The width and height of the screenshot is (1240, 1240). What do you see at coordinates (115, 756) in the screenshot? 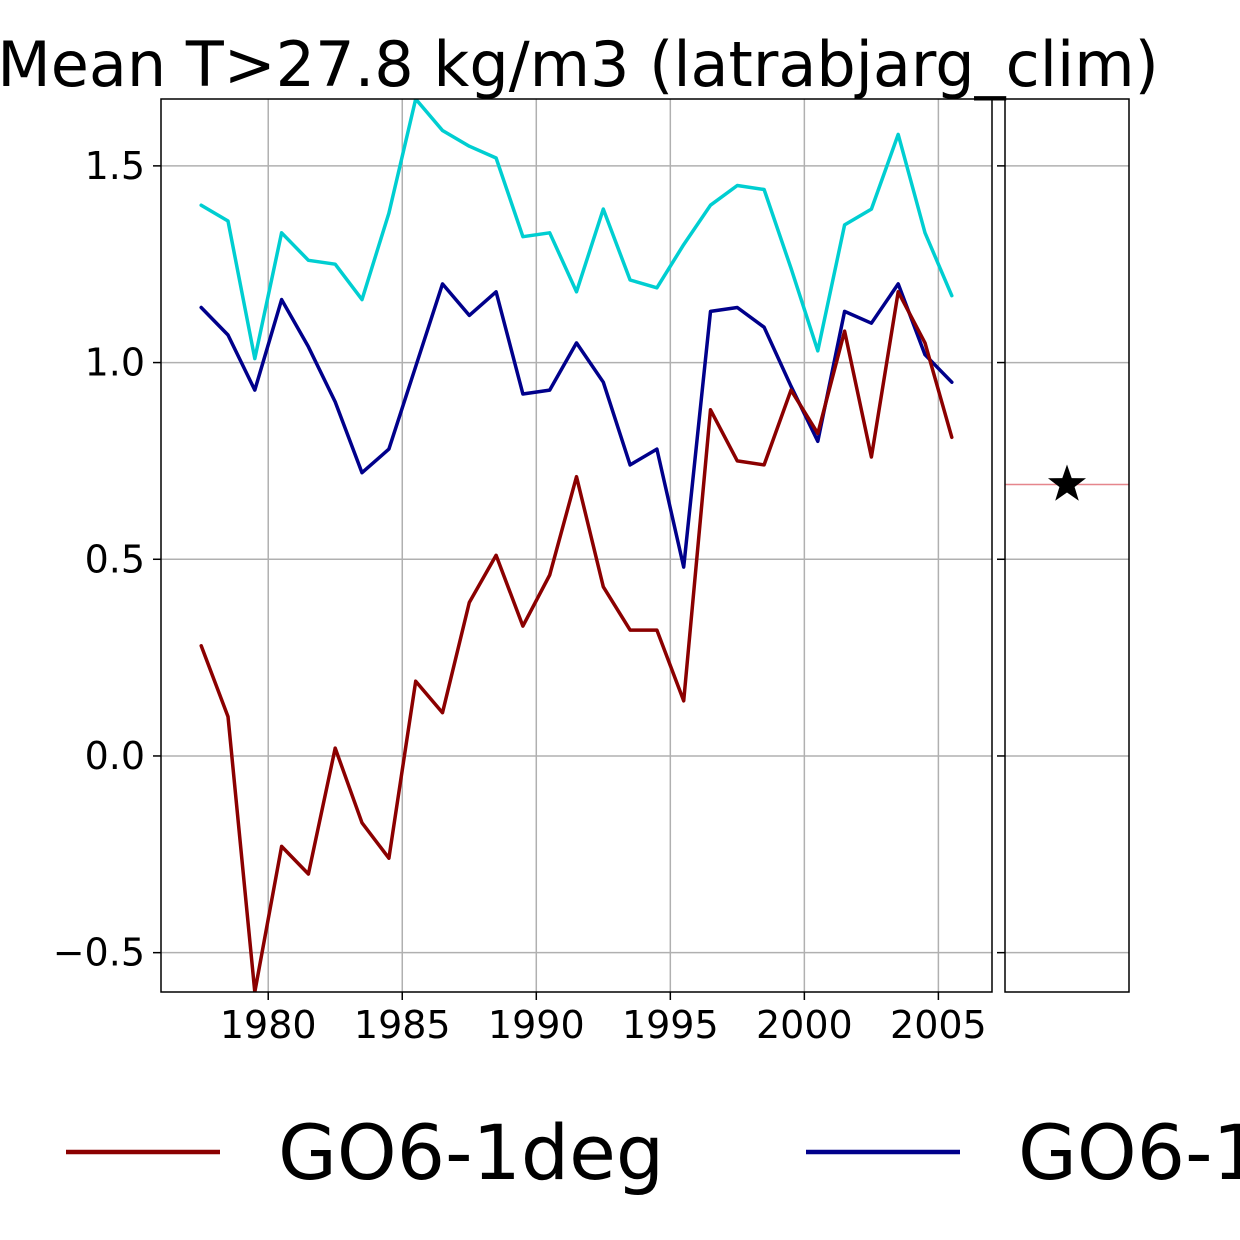
I see `y-tick-label: 0.0` at bounding box center [115, 756].